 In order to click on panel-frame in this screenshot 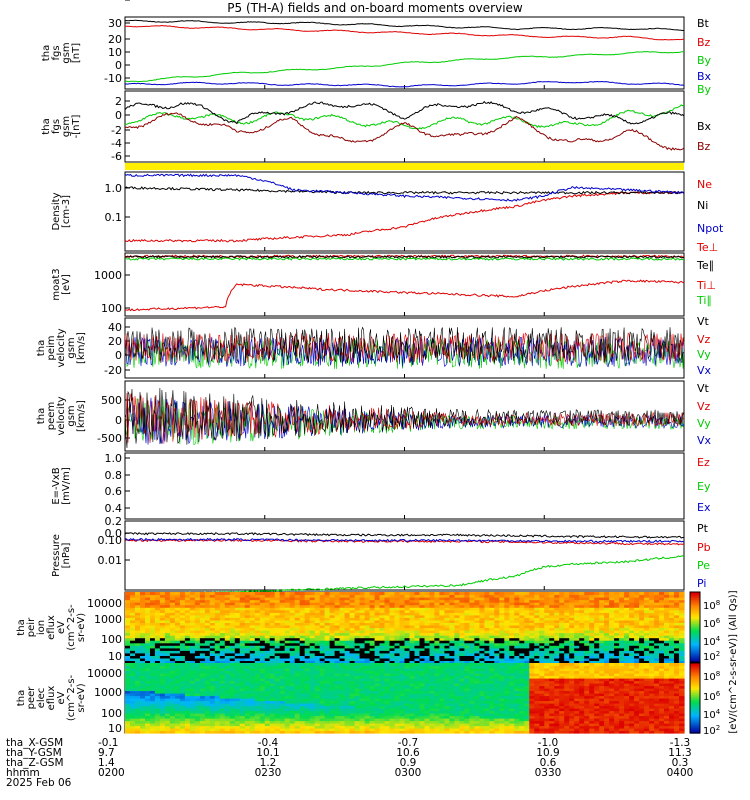, I will do `click(404, 211)`.